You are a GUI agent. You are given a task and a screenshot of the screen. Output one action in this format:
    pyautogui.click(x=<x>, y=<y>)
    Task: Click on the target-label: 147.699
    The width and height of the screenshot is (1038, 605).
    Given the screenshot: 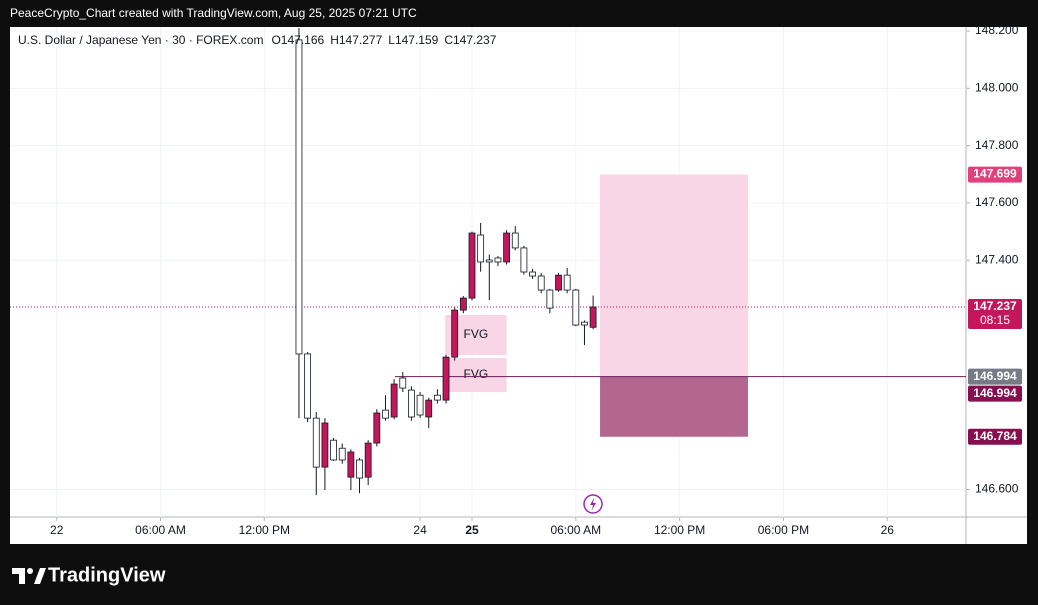 What is the action you would take?
    pyautogui.click(x=995, y=174)
    